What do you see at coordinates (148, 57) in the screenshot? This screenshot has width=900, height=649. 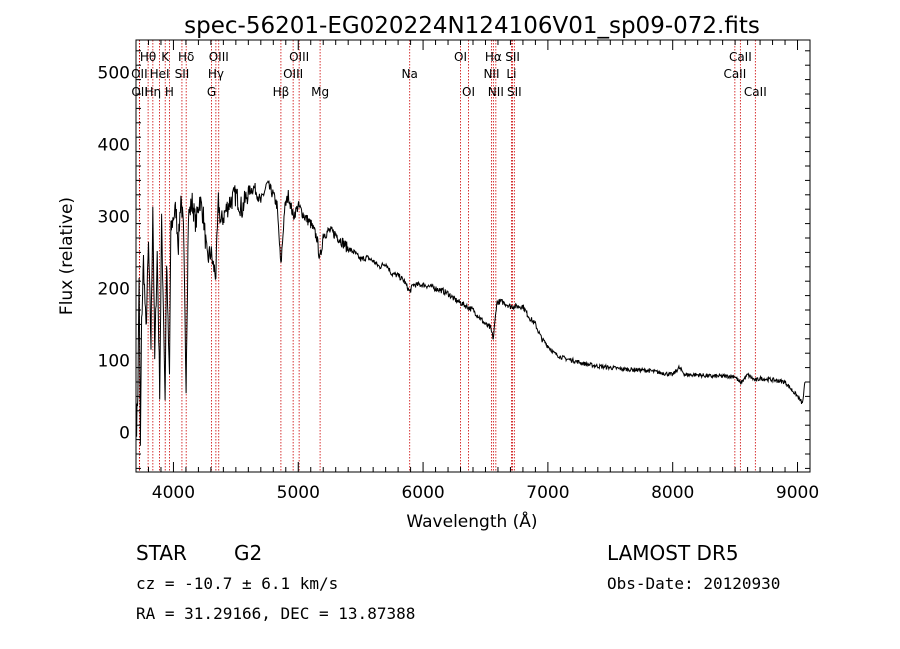 I see `marker-label-0: Hθ` at bounding box center [148, 57].